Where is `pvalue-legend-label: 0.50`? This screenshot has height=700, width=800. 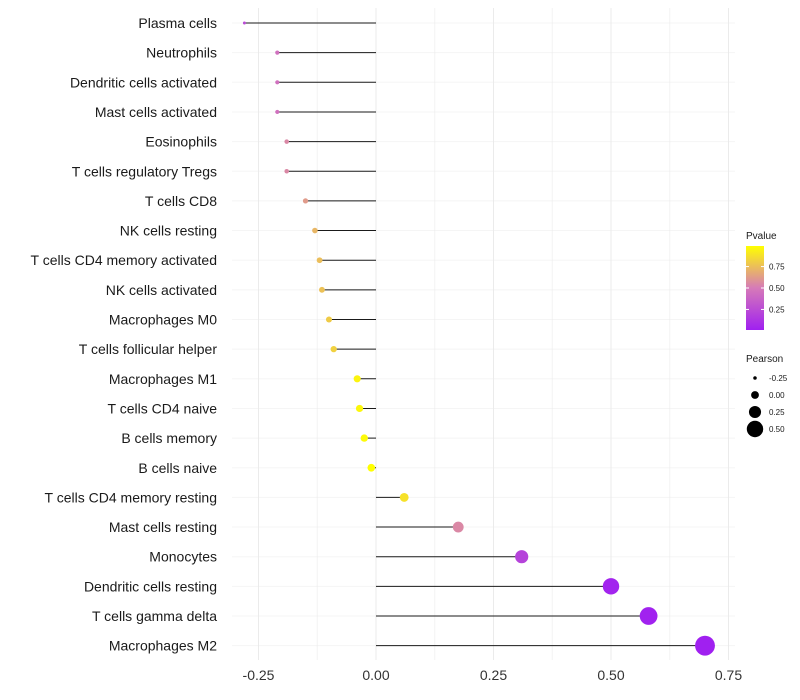
pvalue-legend-label: 0.50 is located at coordinates (777, 288).